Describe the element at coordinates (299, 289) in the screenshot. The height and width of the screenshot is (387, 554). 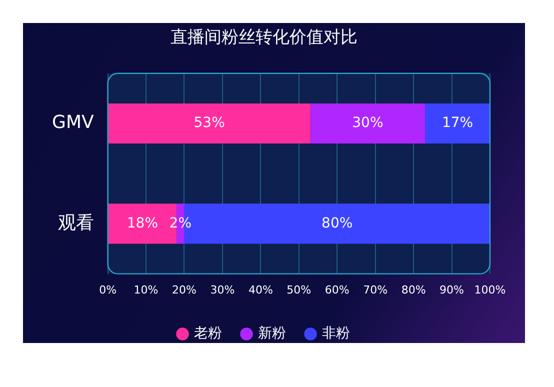
I see `x-tick-label: 50%` at that location.